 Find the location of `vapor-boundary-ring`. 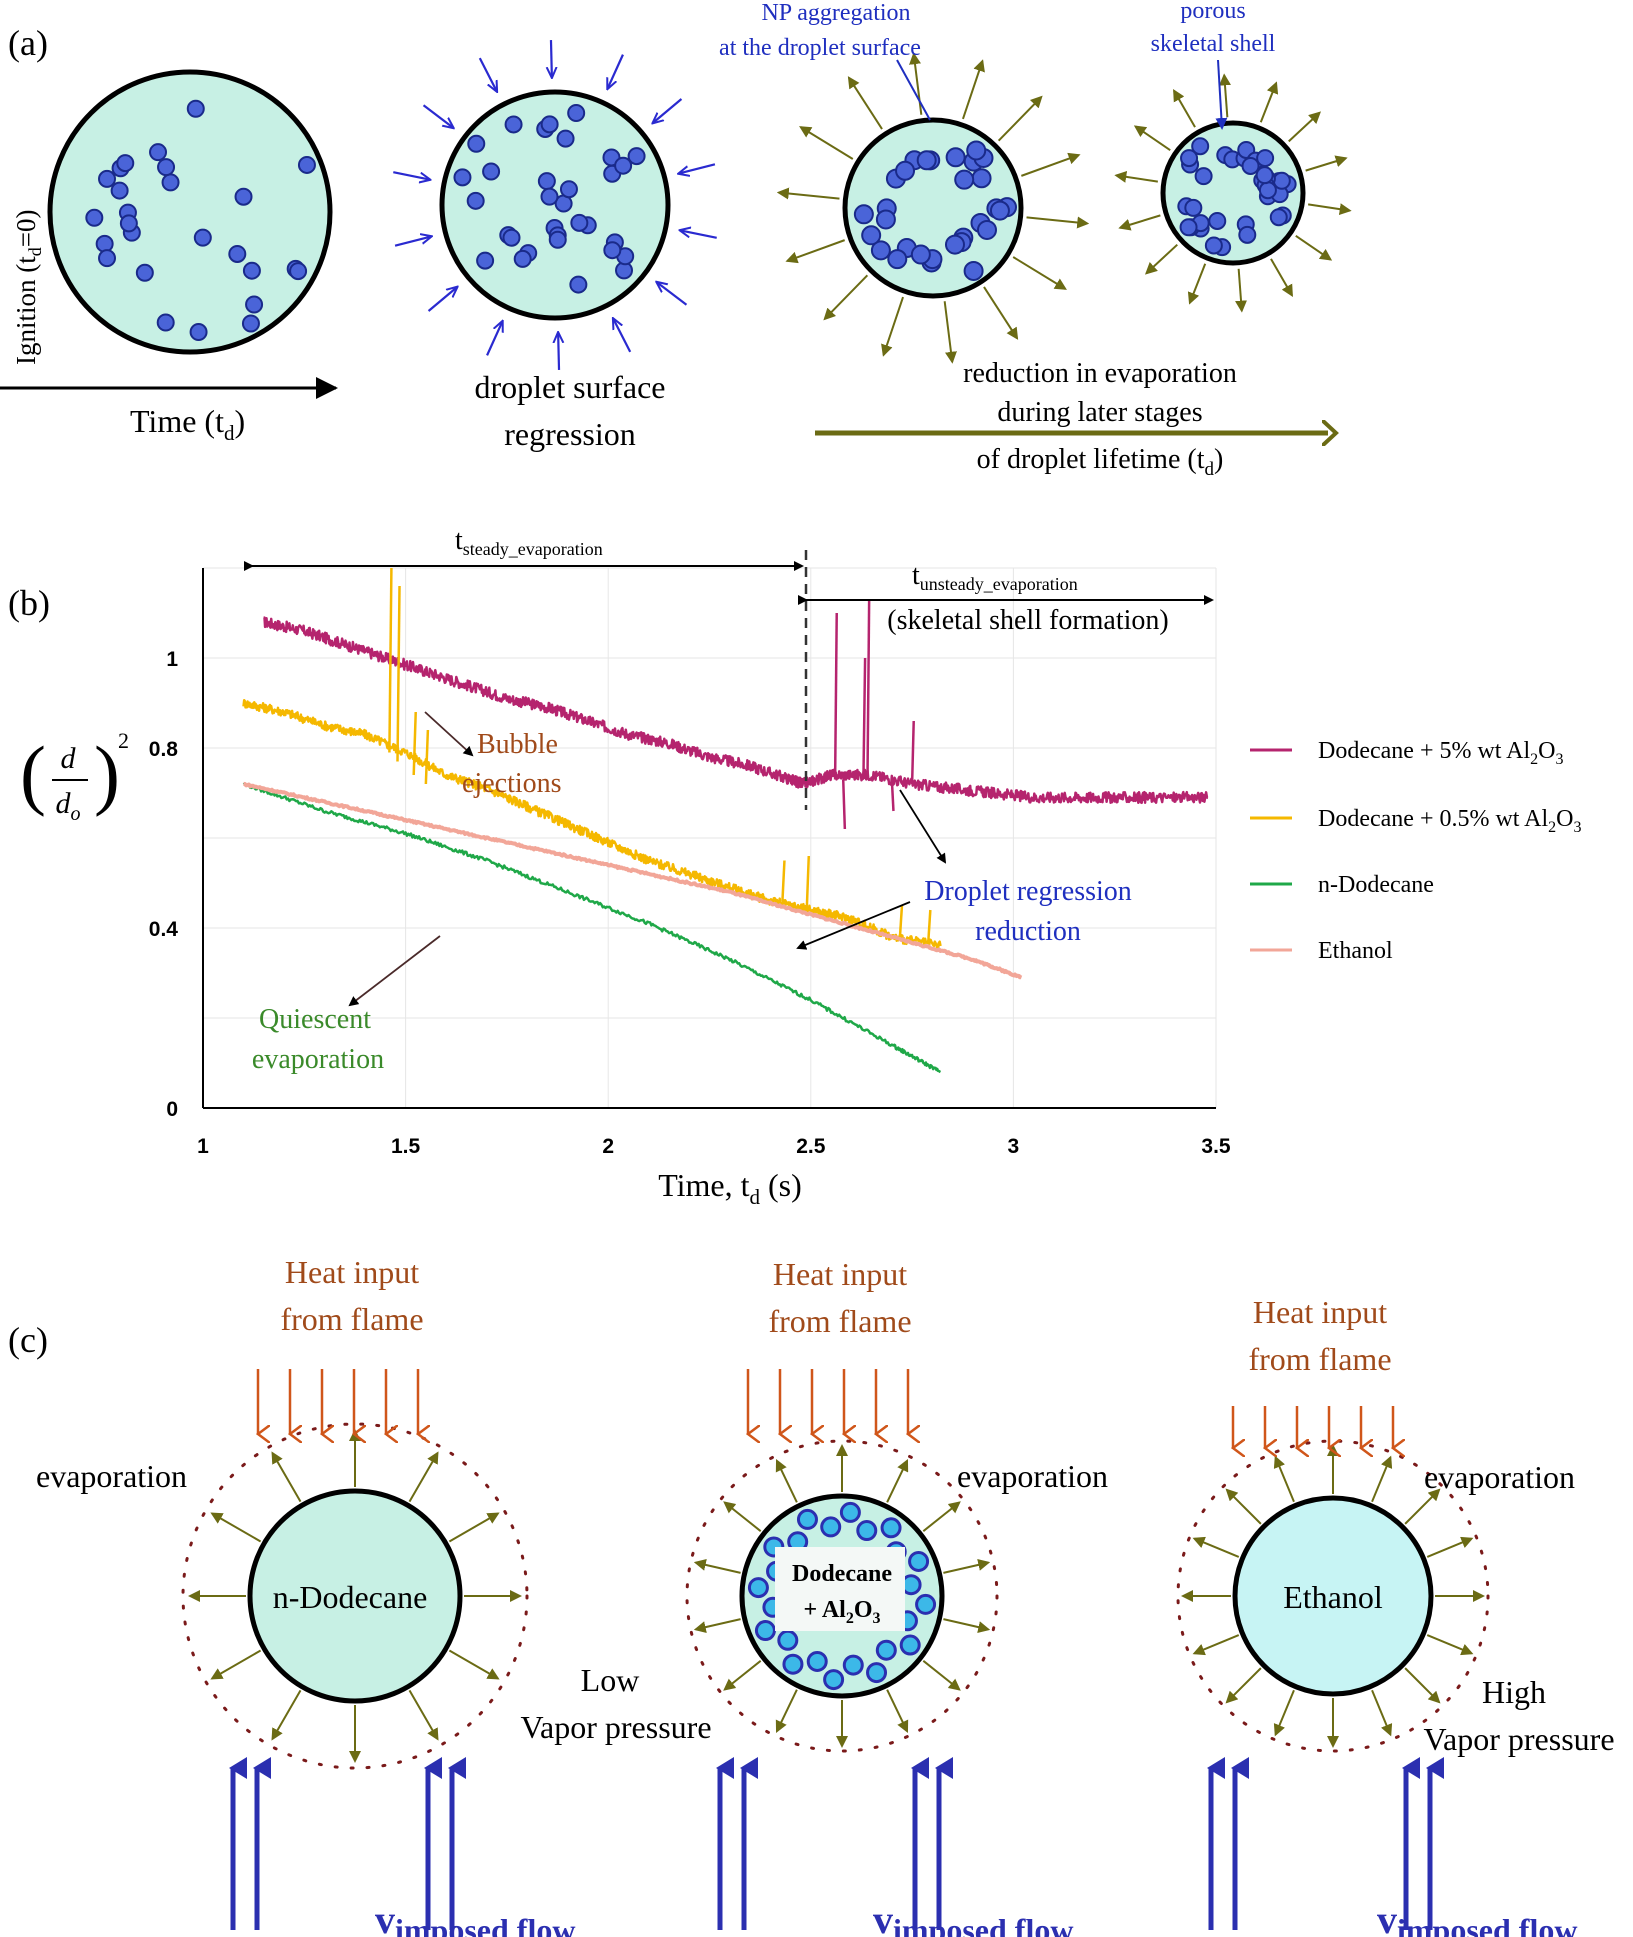

vapor-boundary-ring is located at coordinates (355, 1596).